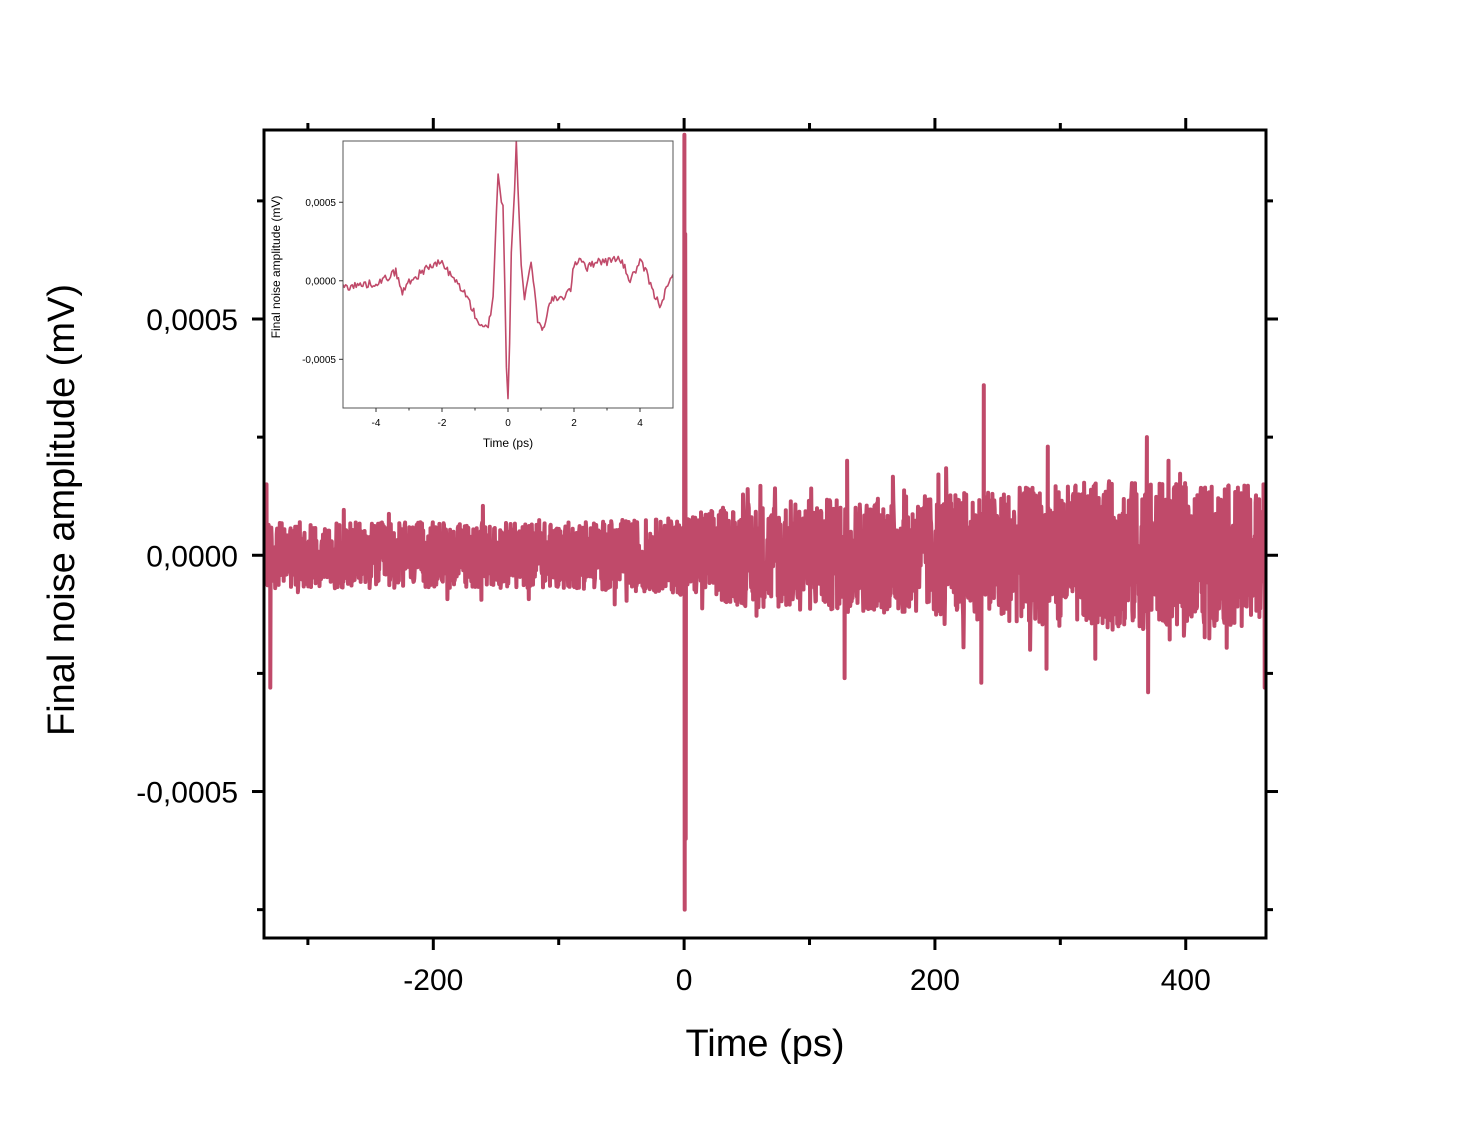 The width and height of the screenshot is (1470, 1125). Describe the element at coordinates (276, 267) in the screenshot. I see `inset-y-axis-title: Final noise amplitude (mV)` at that location.